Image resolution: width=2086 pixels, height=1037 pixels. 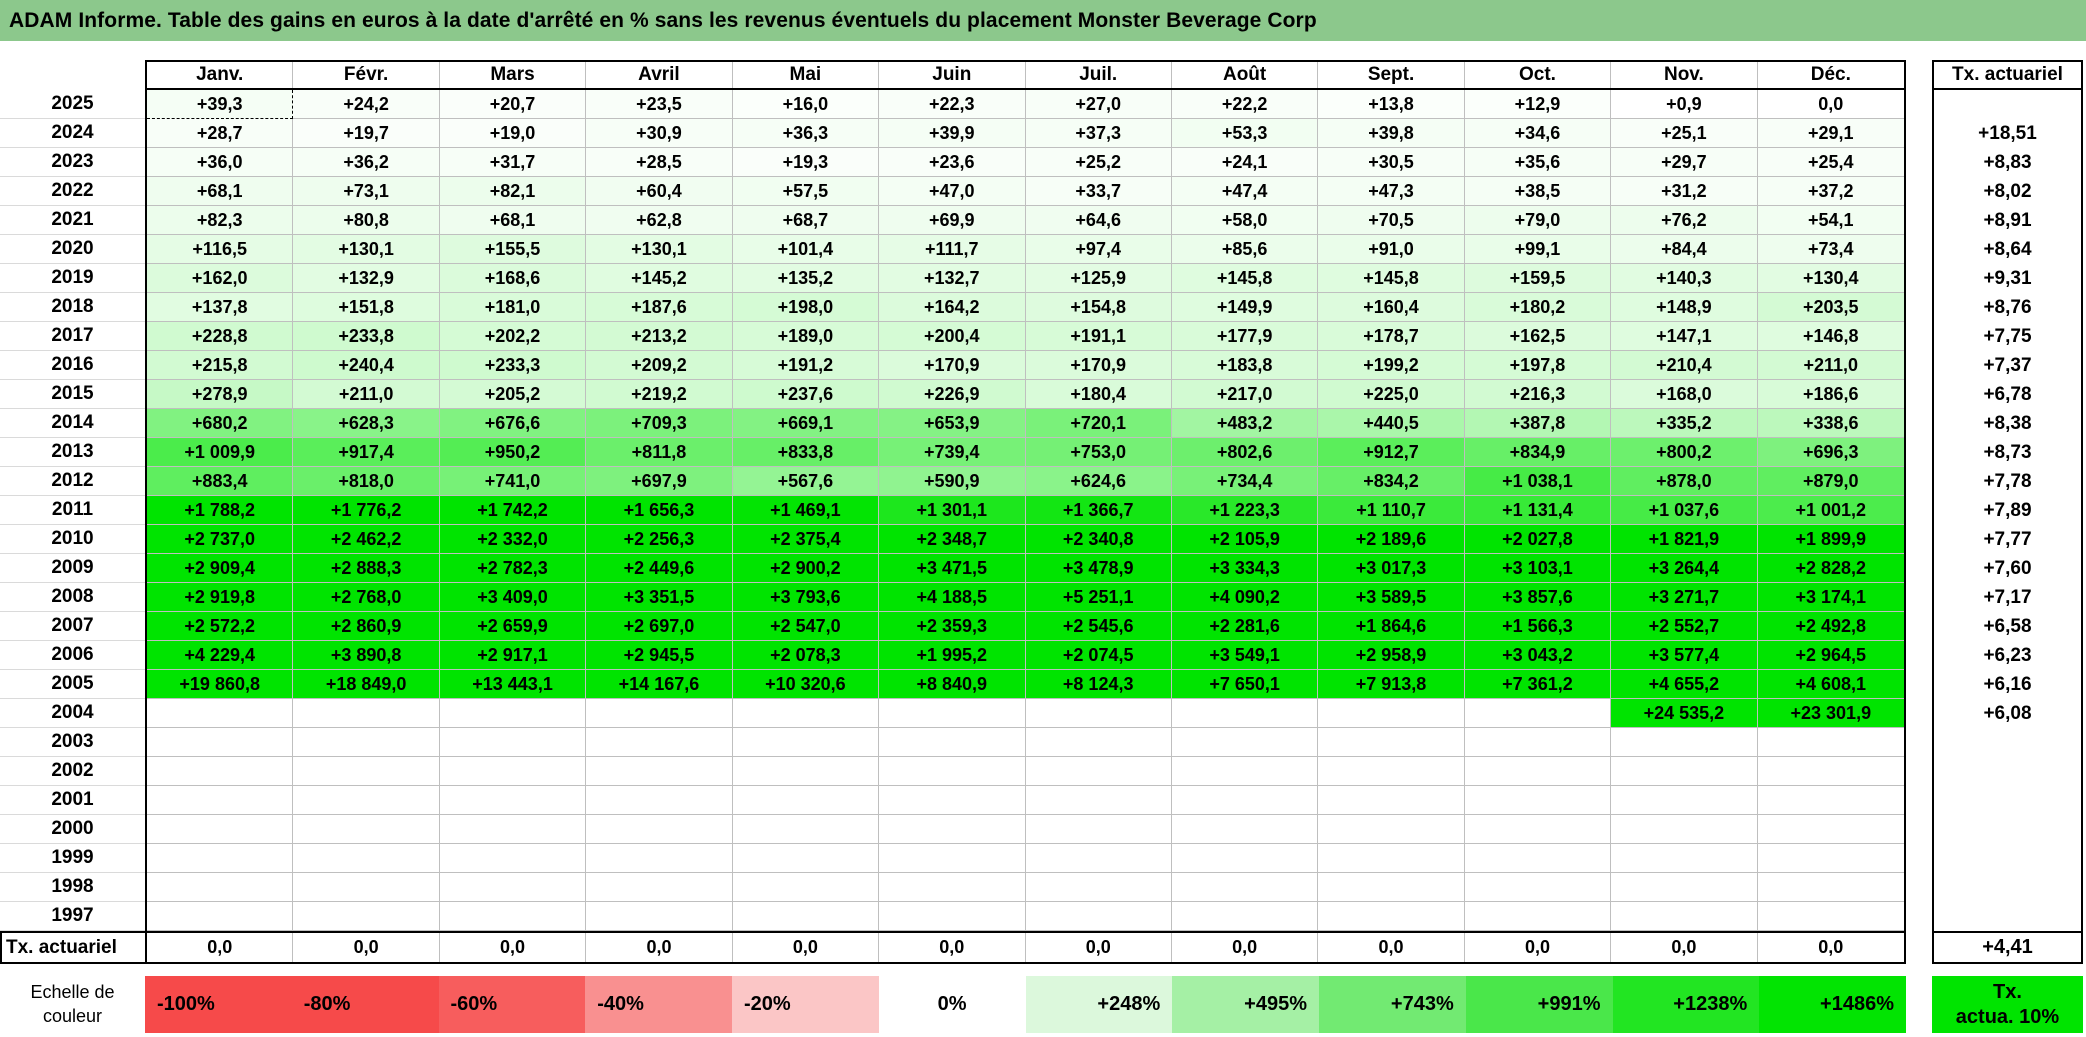 What do you see at coordinates (806, 684) in the screenshot?
I see `cell-2005-m5: +10 320,6` at bounding box center [806, 684].